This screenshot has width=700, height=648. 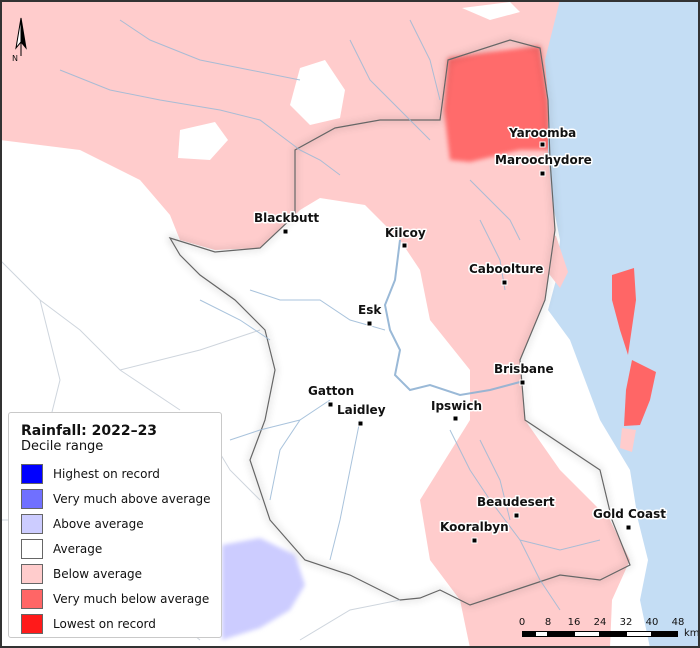 I want to click on scale-tick: 0, so click(x=522, y=622).